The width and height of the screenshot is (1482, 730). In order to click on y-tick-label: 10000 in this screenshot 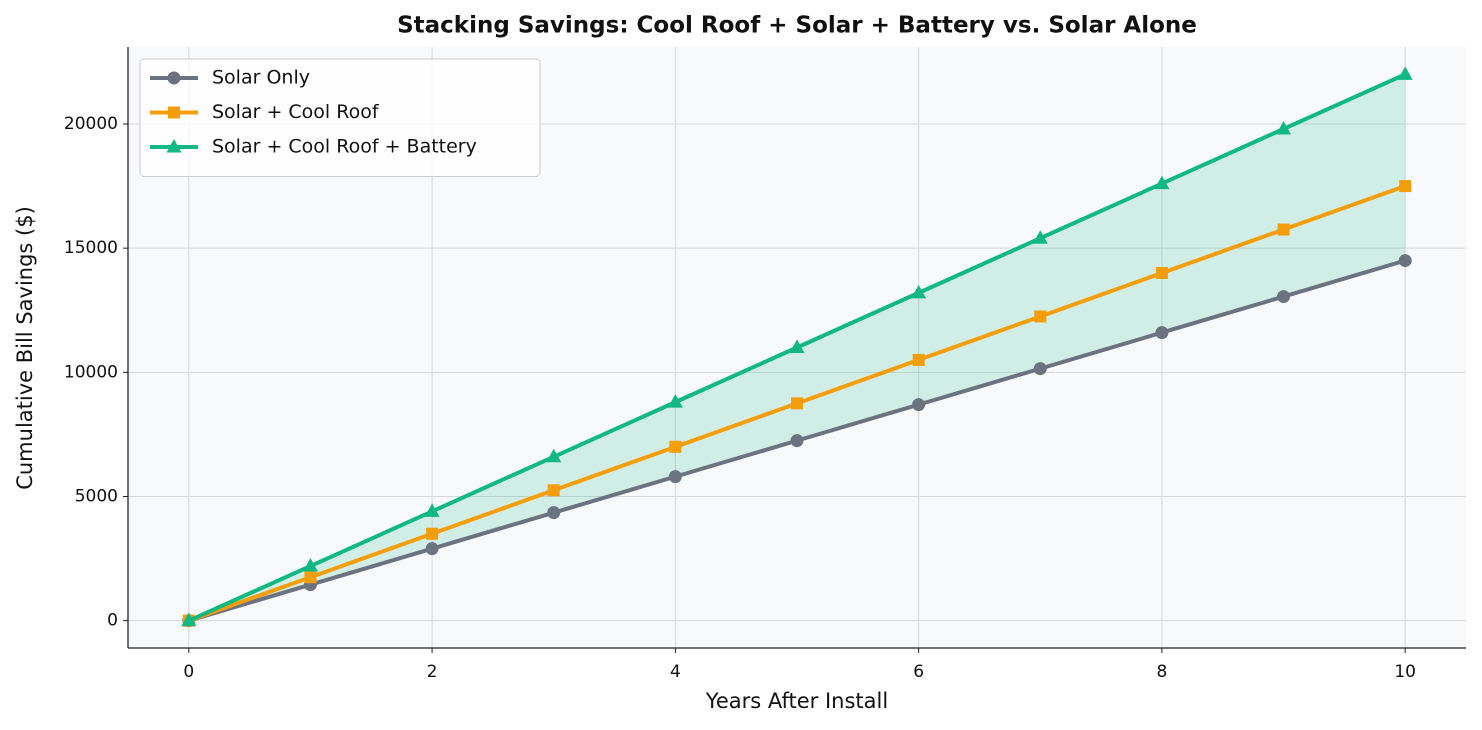, I will do `click(91, 372)`.